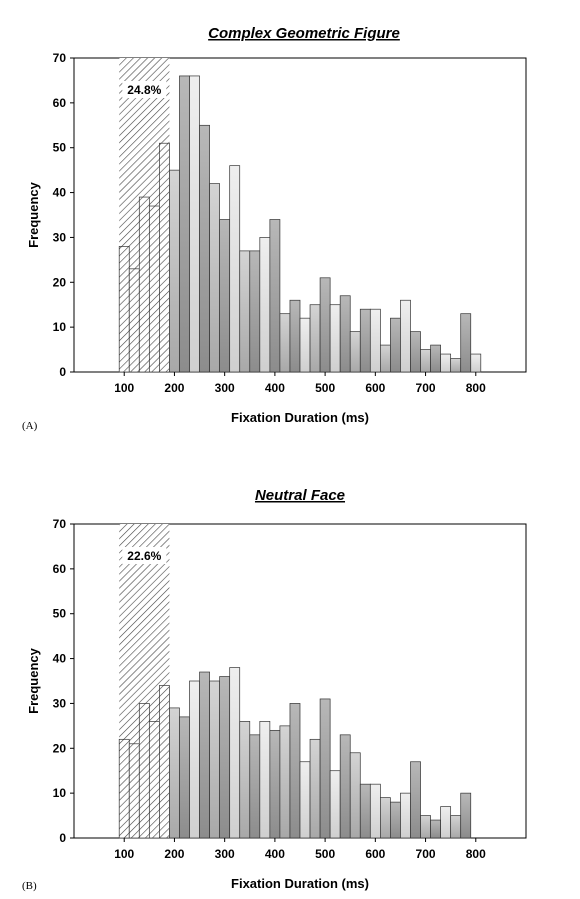  Describe the element at coordinates (30, 426) in the screenshot. I see `panel-label: (A)` at that location.